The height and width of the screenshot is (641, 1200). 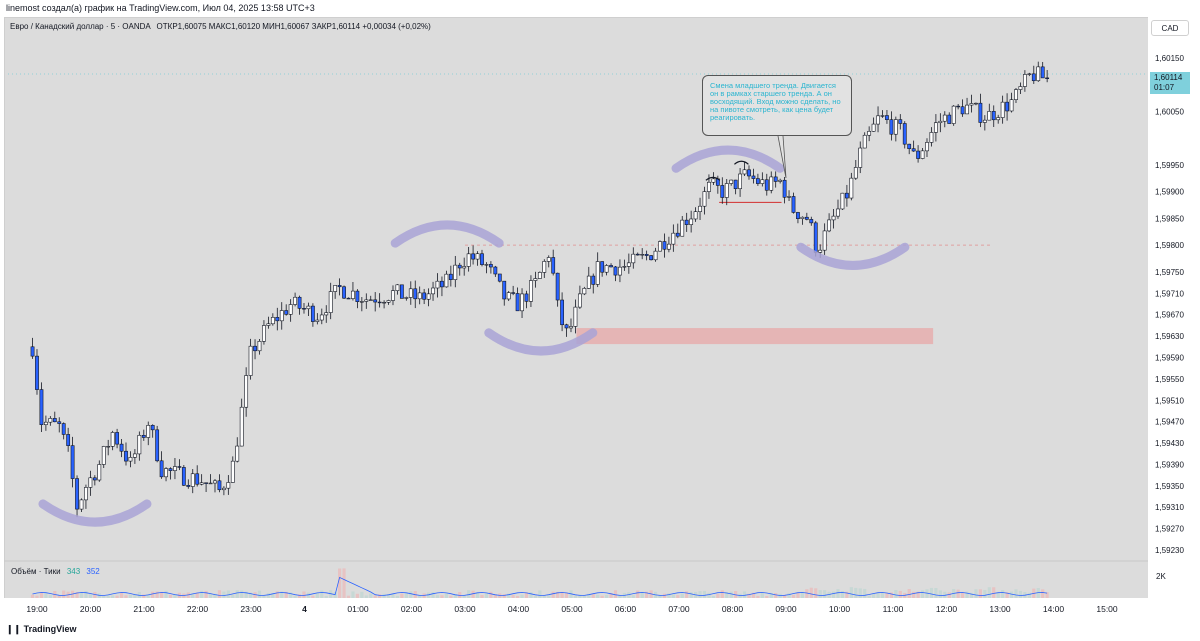 I want to click on x-tick-label: 4, so click(x=304, y=609).